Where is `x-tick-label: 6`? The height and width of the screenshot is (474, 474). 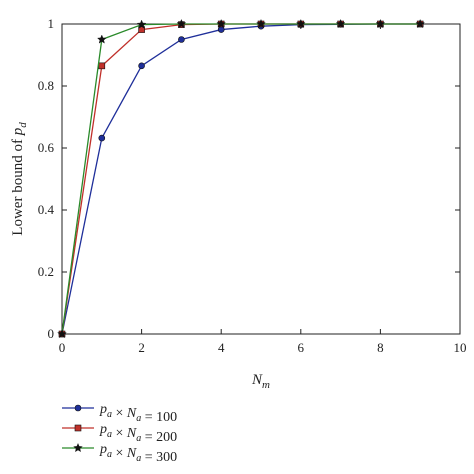 x-tick-label: 6 is located at coordinates (301, 347).